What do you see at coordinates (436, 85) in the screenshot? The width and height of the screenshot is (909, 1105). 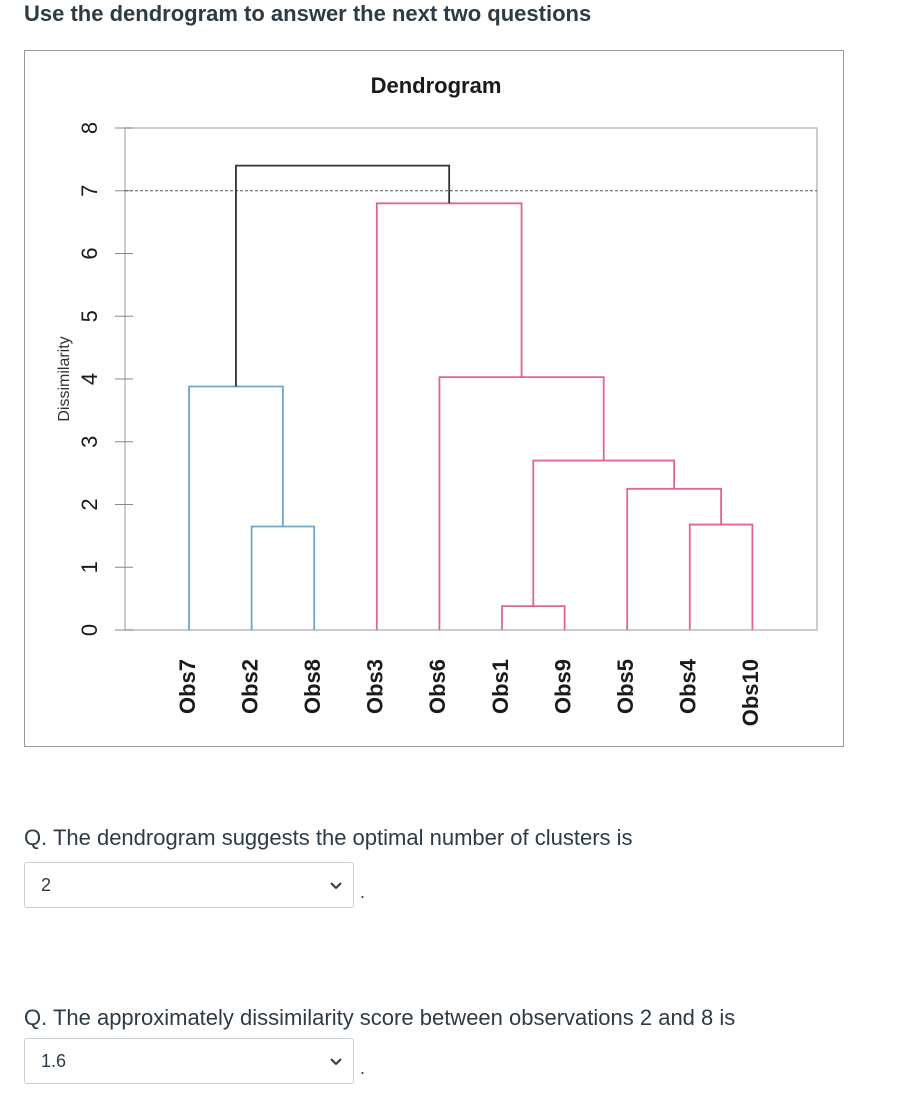 I see `chart-title: Dendrogram` at bounding box center [436, 85].